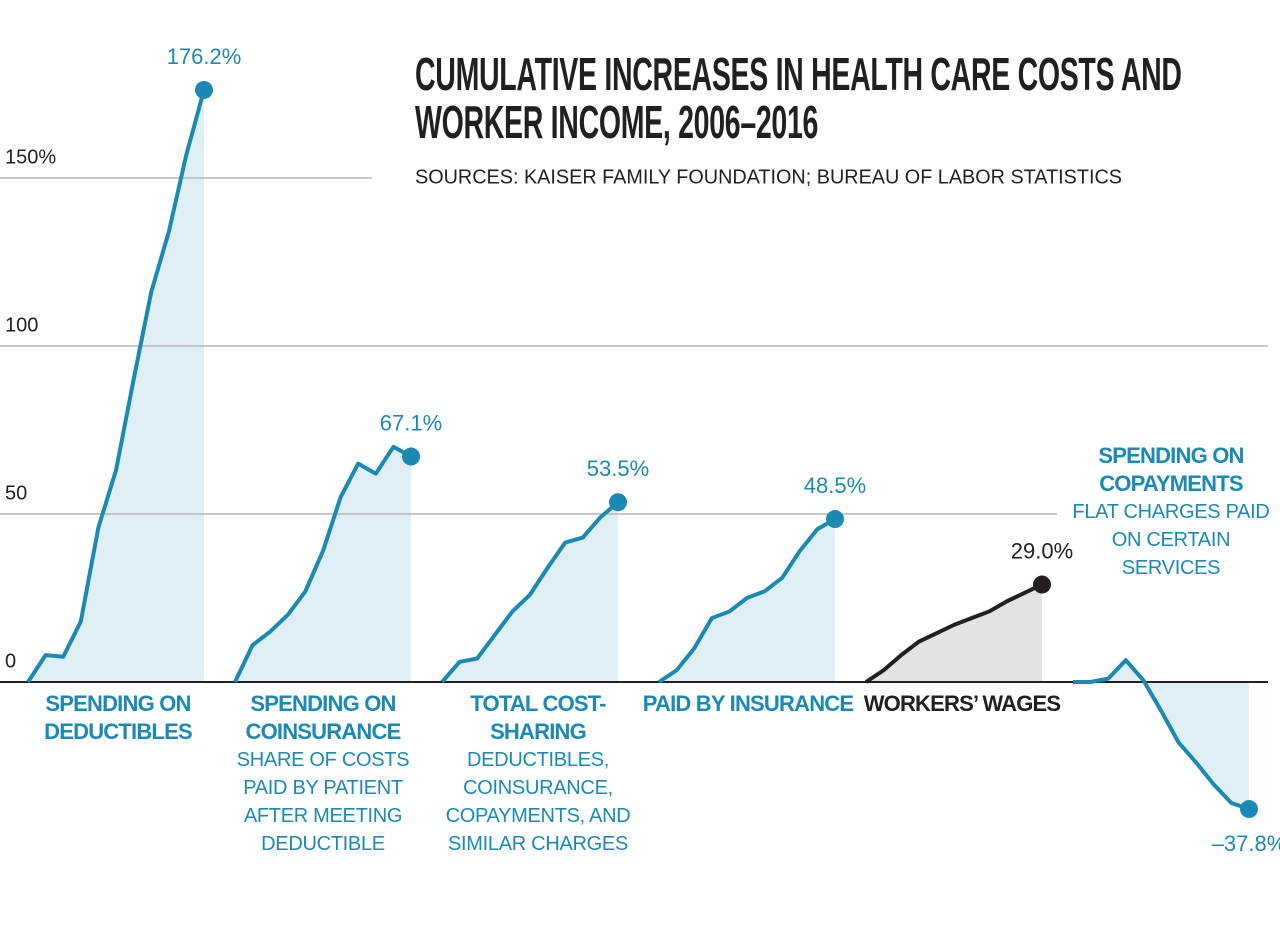  I want to click on series-name: PAID BY INSURANCE, so click(748, 703).